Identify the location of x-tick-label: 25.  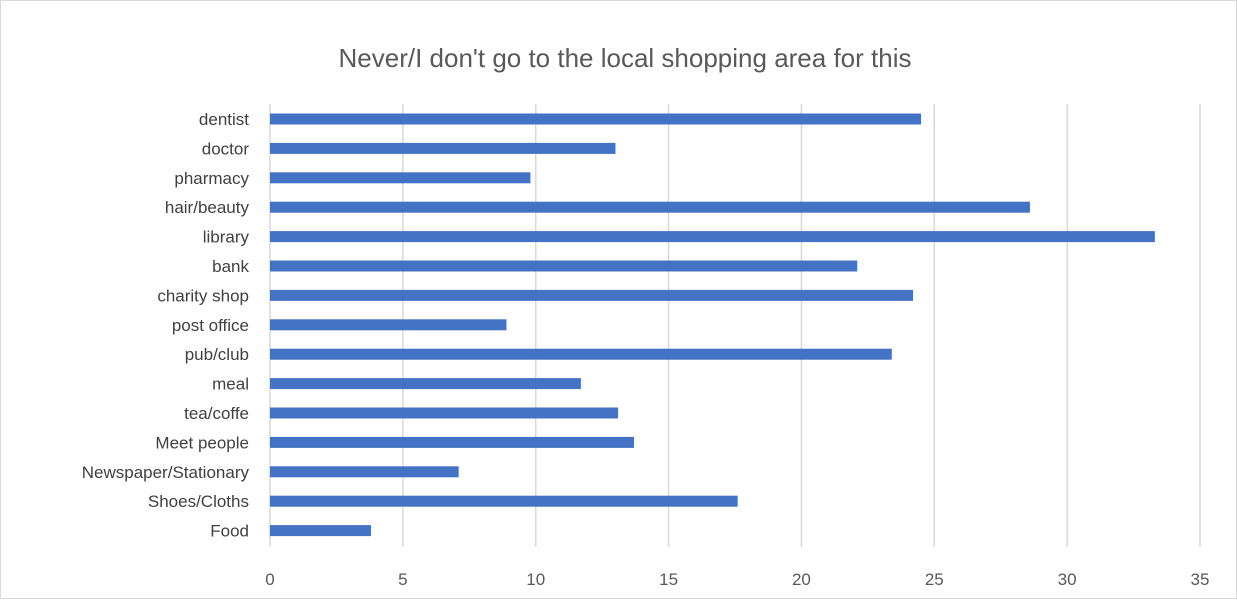
(934, 579).